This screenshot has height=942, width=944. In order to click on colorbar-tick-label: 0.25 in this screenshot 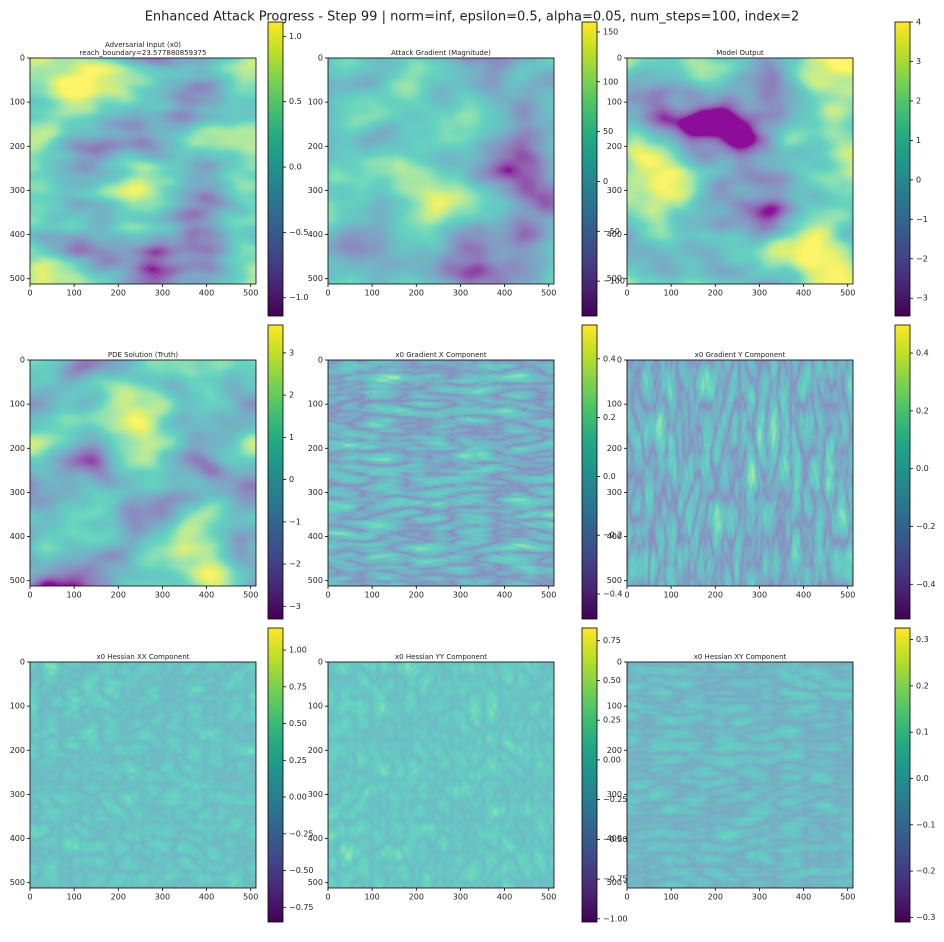, I will do `click(612, 720)`.